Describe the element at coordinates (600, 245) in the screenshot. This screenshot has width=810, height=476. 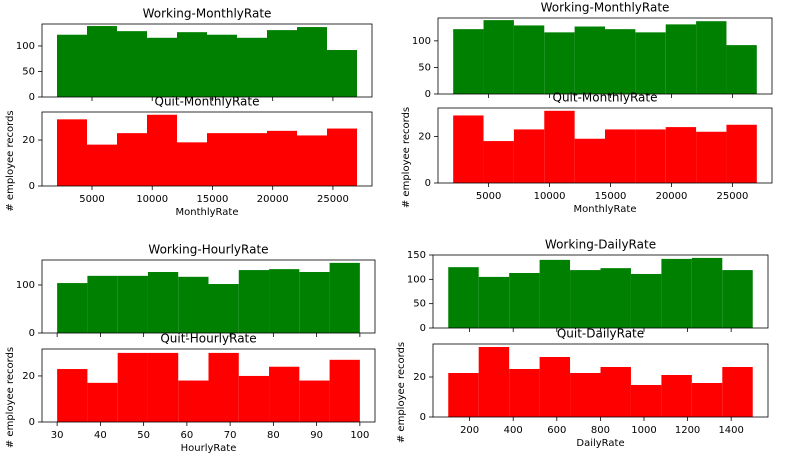
I see `subplot-title: Working-DailyRate` at that location.